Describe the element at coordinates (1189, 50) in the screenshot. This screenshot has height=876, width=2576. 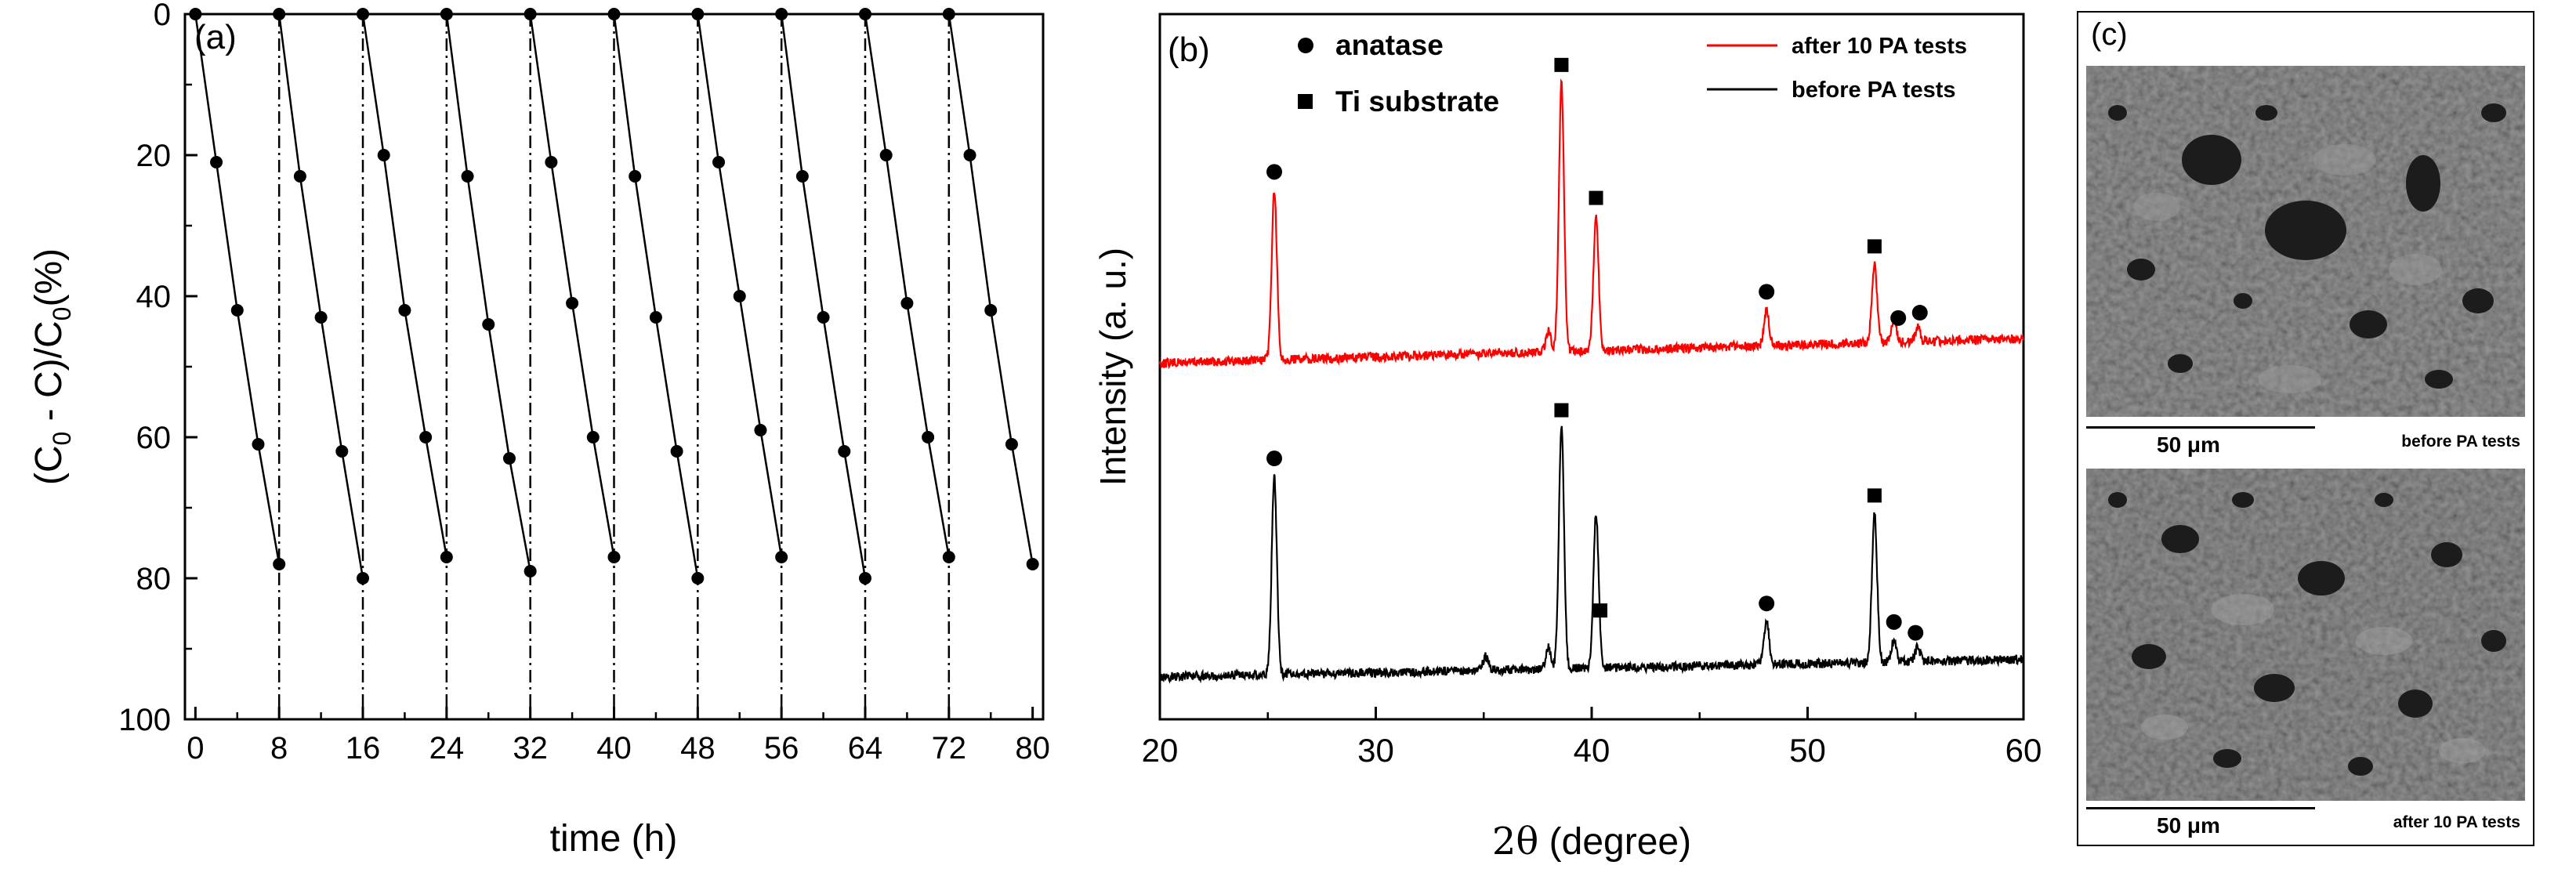
I see `panel-b-label: (b)` at that location.